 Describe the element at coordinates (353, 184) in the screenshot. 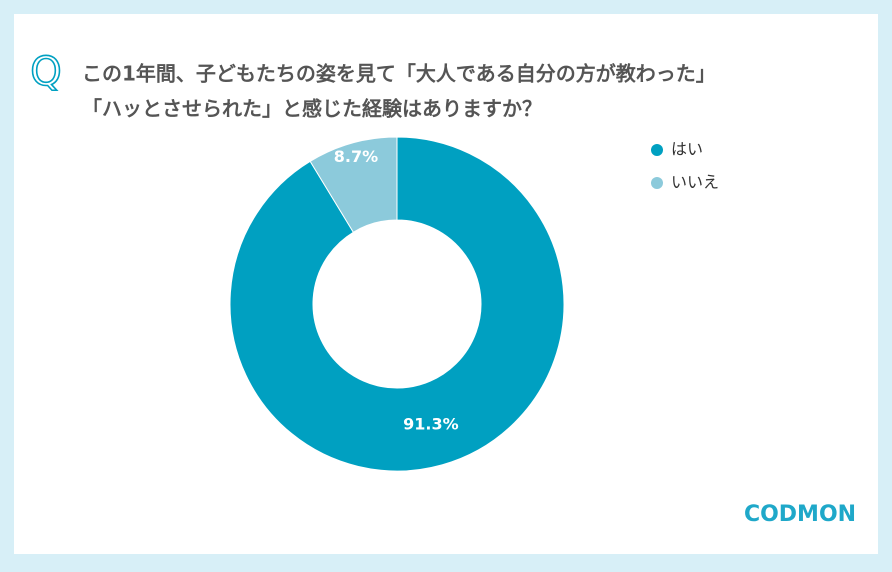

I see `donut-segment` at that location.